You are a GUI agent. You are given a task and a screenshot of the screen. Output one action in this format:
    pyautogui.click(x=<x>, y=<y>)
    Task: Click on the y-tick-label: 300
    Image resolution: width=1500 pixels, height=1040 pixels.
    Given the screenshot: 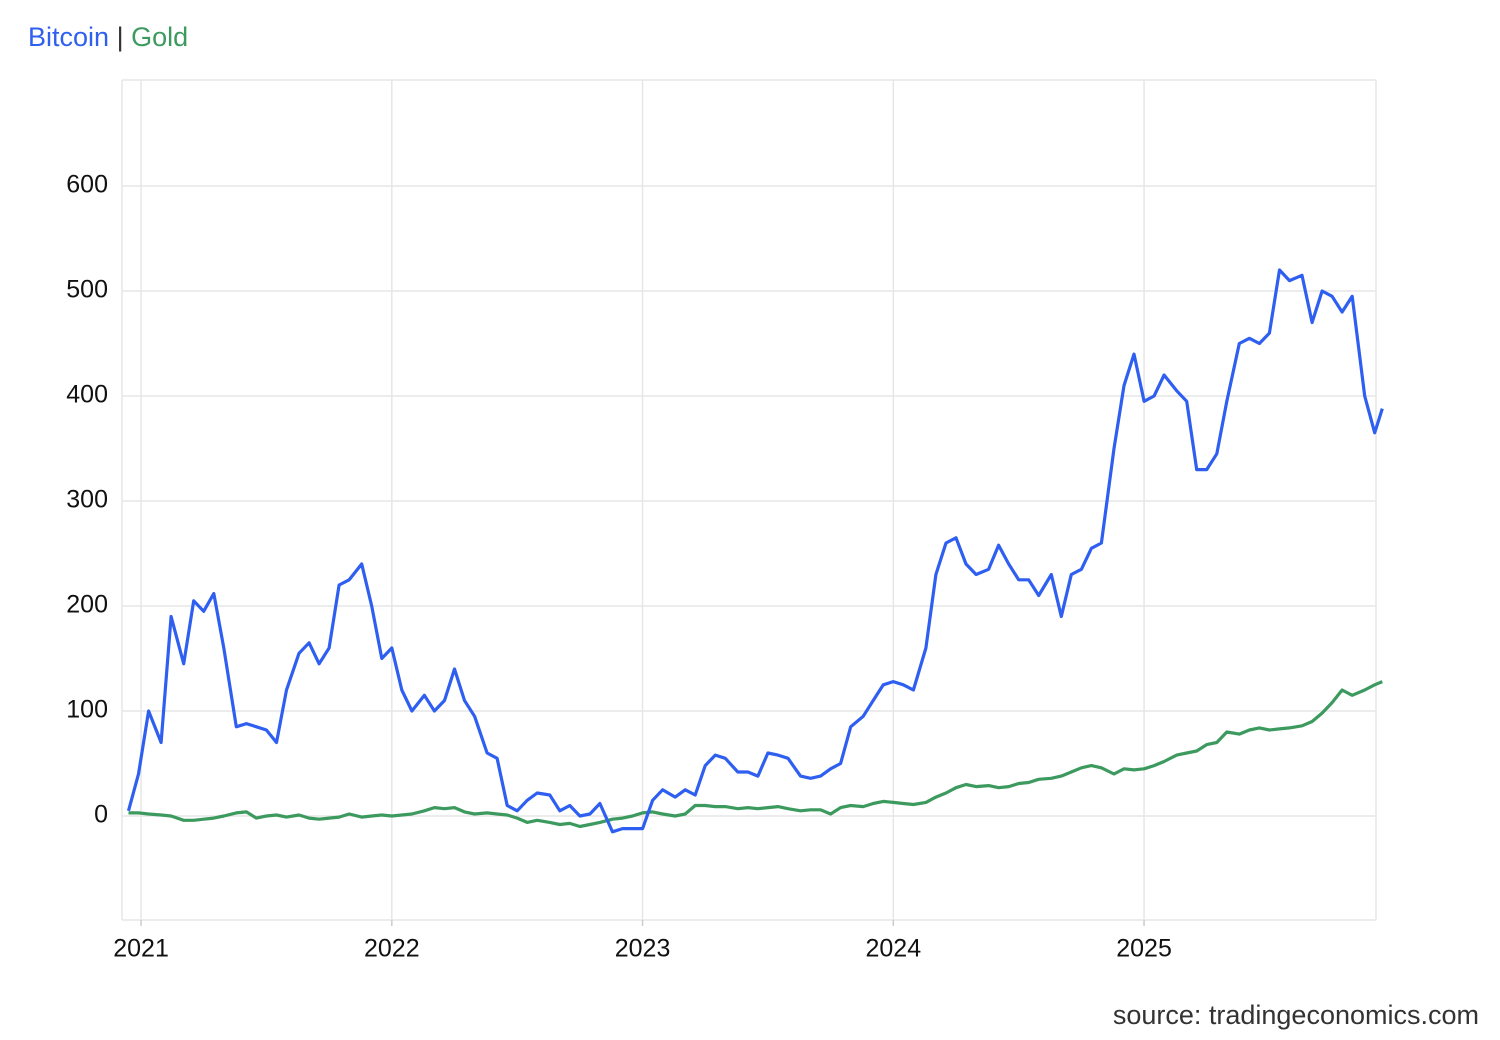 What is the action you would take?
    pyautogui.click(x=87, y=500)
    